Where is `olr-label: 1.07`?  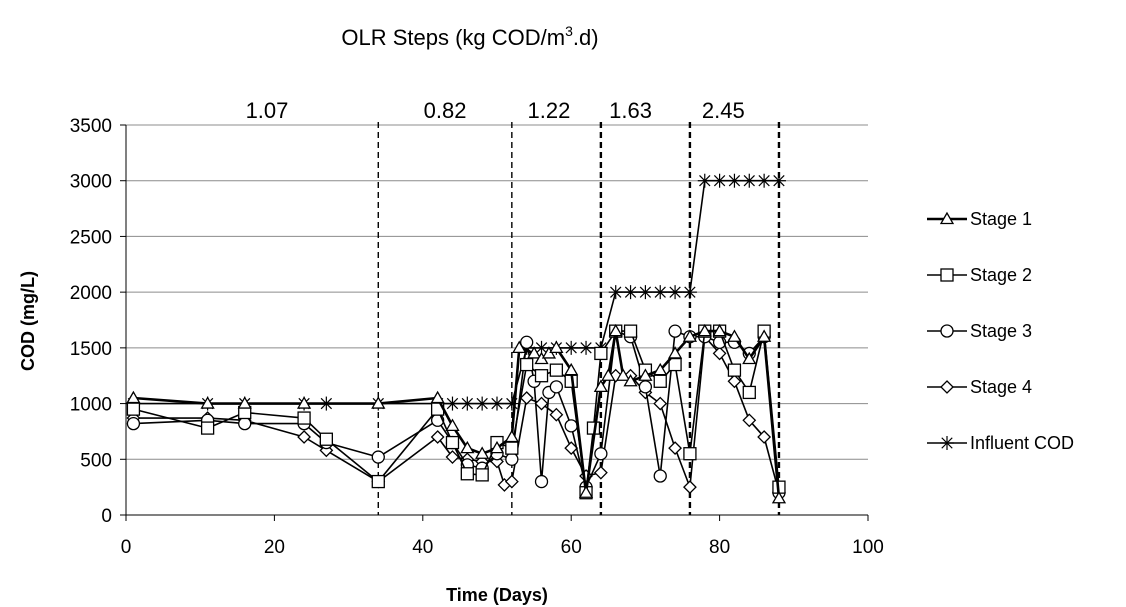
olr-label: 1.07 is located at coordinates (267, 110).